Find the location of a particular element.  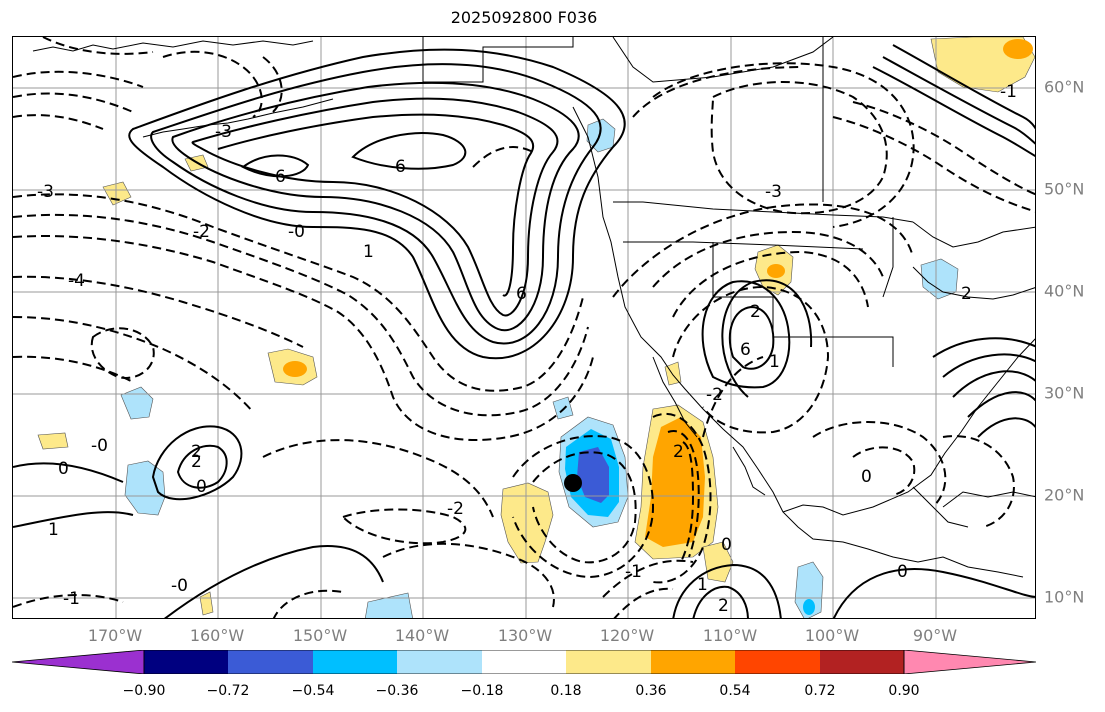

lon-label-120w: 120°W is located at coordinates (627, 635).